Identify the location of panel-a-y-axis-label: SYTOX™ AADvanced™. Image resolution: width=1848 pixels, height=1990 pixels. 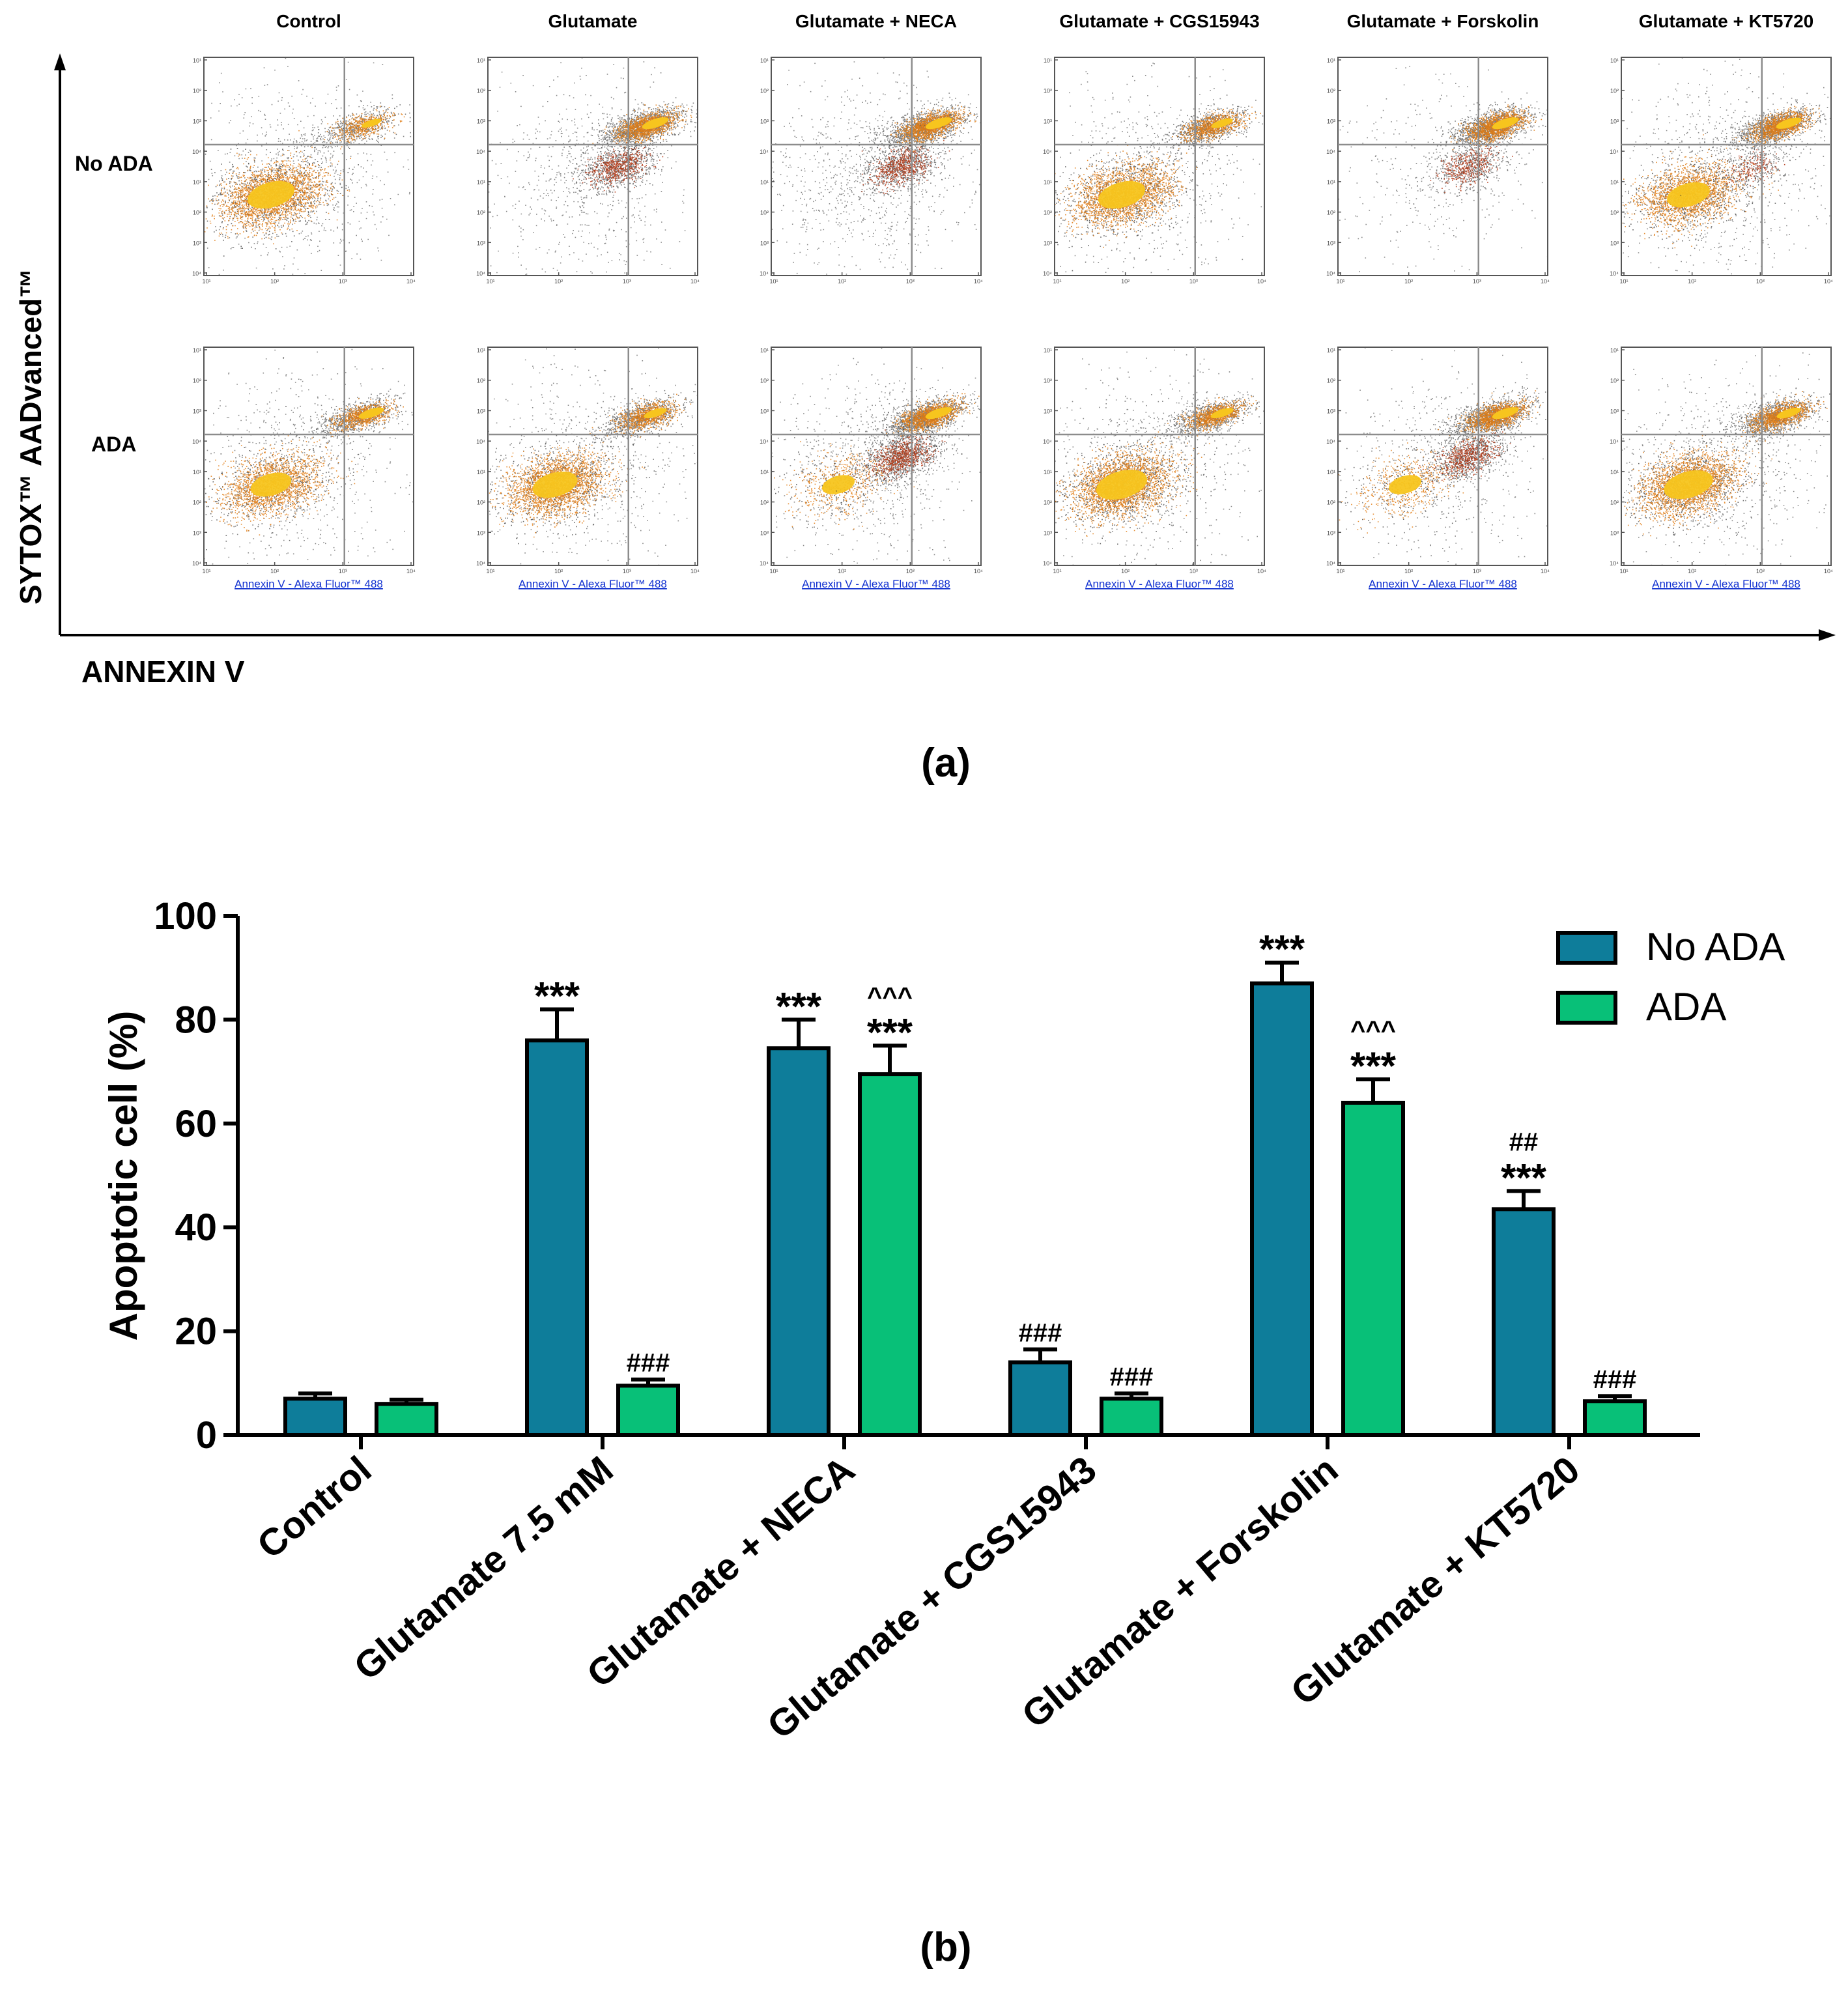
(31, 436).